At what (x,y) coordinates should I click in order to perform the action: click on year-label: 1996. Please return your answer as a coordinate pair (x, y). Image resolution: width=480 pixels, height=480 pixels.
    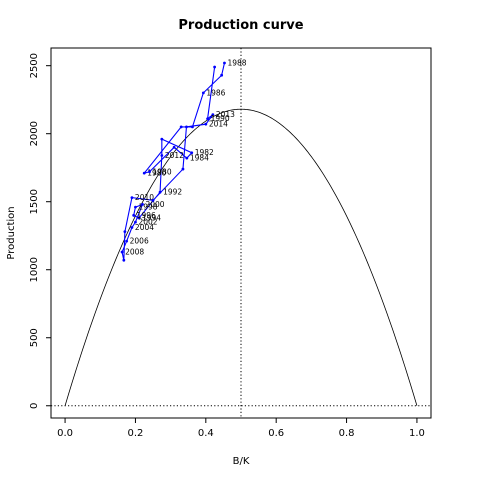
    Looking at the image, I should click on (146, 215).